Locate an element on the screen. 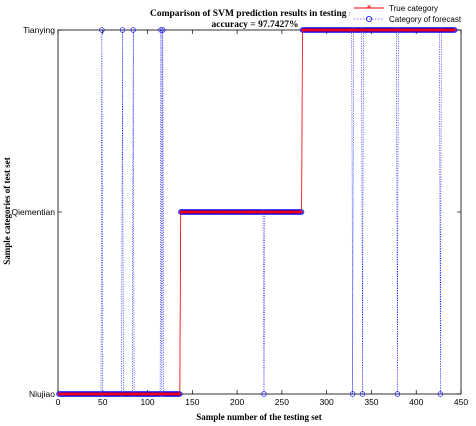 This screenshot has height=426, width=476. legend-box is located at coordinates (411, 13).